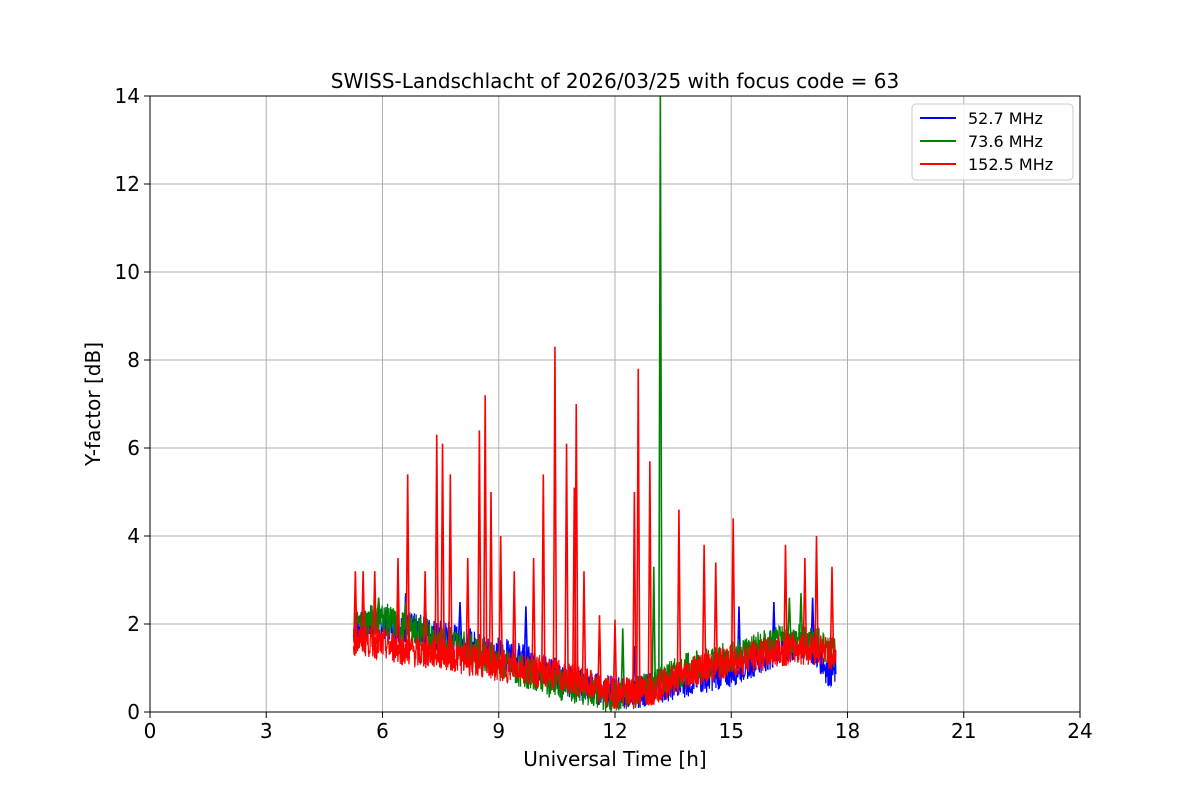  I want to click on legend-label: 152.5 MHz, so click(1010, 164).